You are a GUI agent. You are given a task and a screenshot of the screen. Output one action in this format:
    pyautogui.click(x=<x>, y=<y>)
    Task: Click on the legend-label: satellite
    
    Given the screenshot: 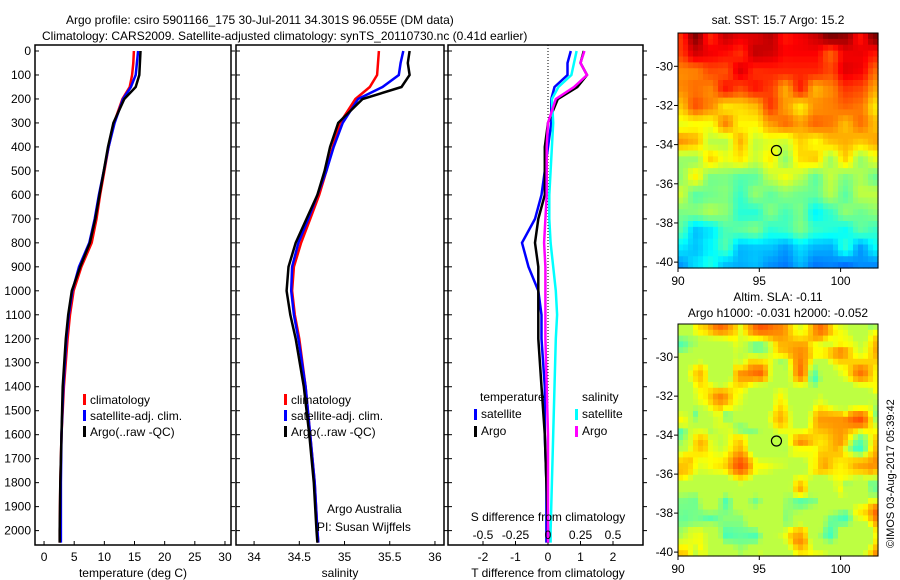 What is the action you would take?
    pyautogui.click(x=501, y=414)
    